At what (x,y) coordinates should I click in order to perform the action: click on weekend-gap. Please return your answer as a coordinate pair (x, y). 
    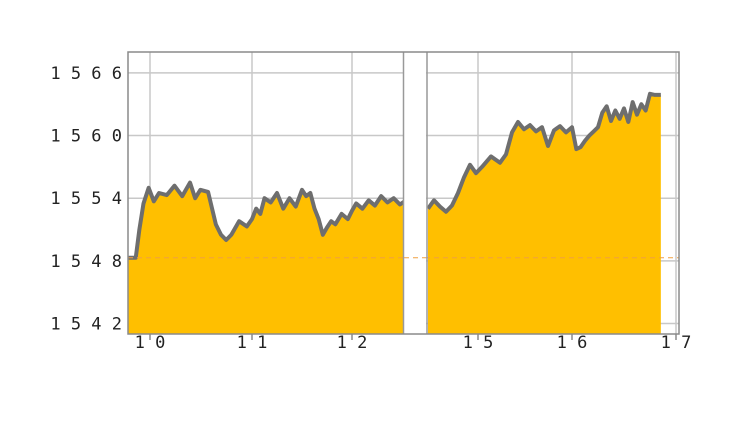
    Looking at the image, I should click on (415, 193).